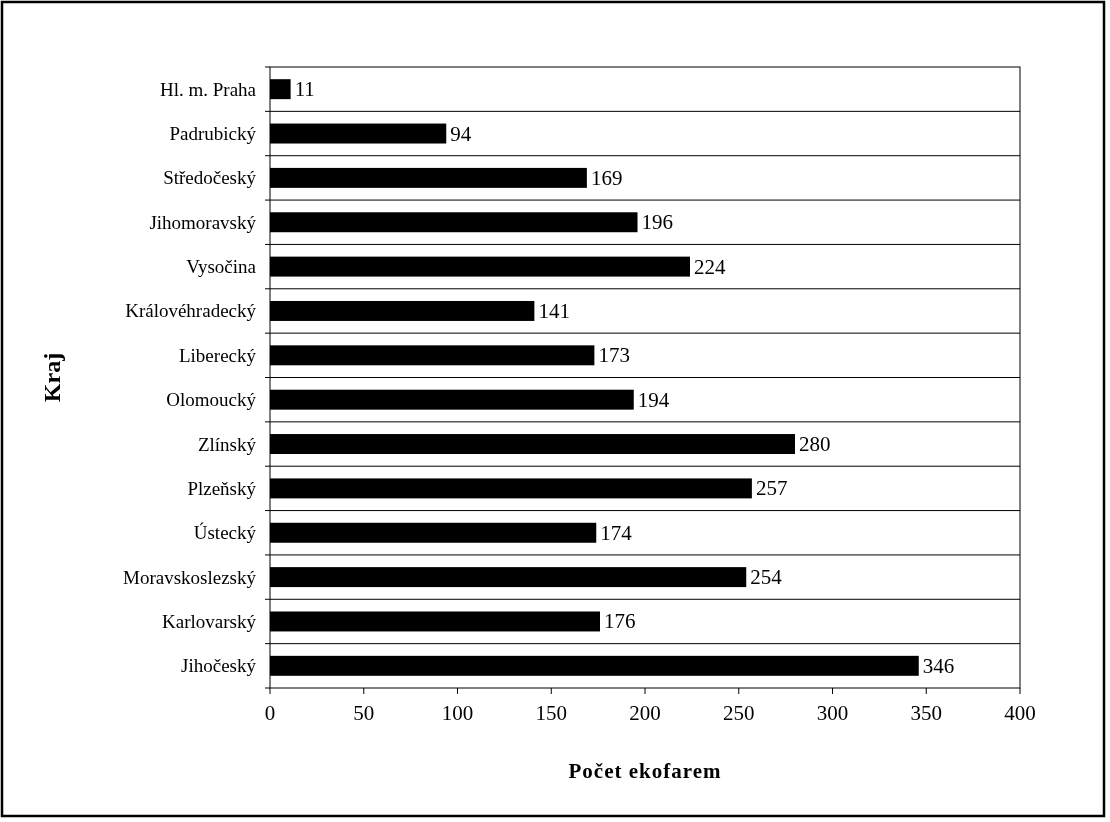 Image resolution: width=1110 pixels, height=822 pixels. What do you see at coordinates (227, 444) in the screenshot?
I see `y-tick-label: Zlínský` at bounding box center [227, 444].